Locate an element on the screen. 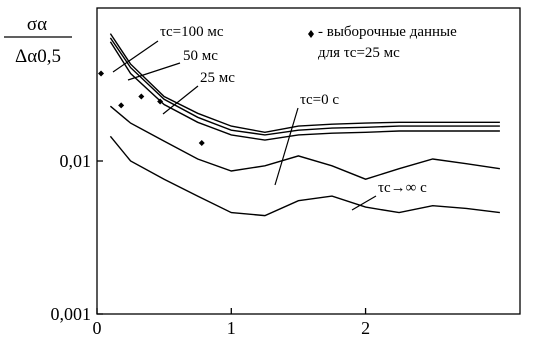 This screenshot has width=537, height=341. y-tick-label: 0,01 is located at coordinates (76, 161).